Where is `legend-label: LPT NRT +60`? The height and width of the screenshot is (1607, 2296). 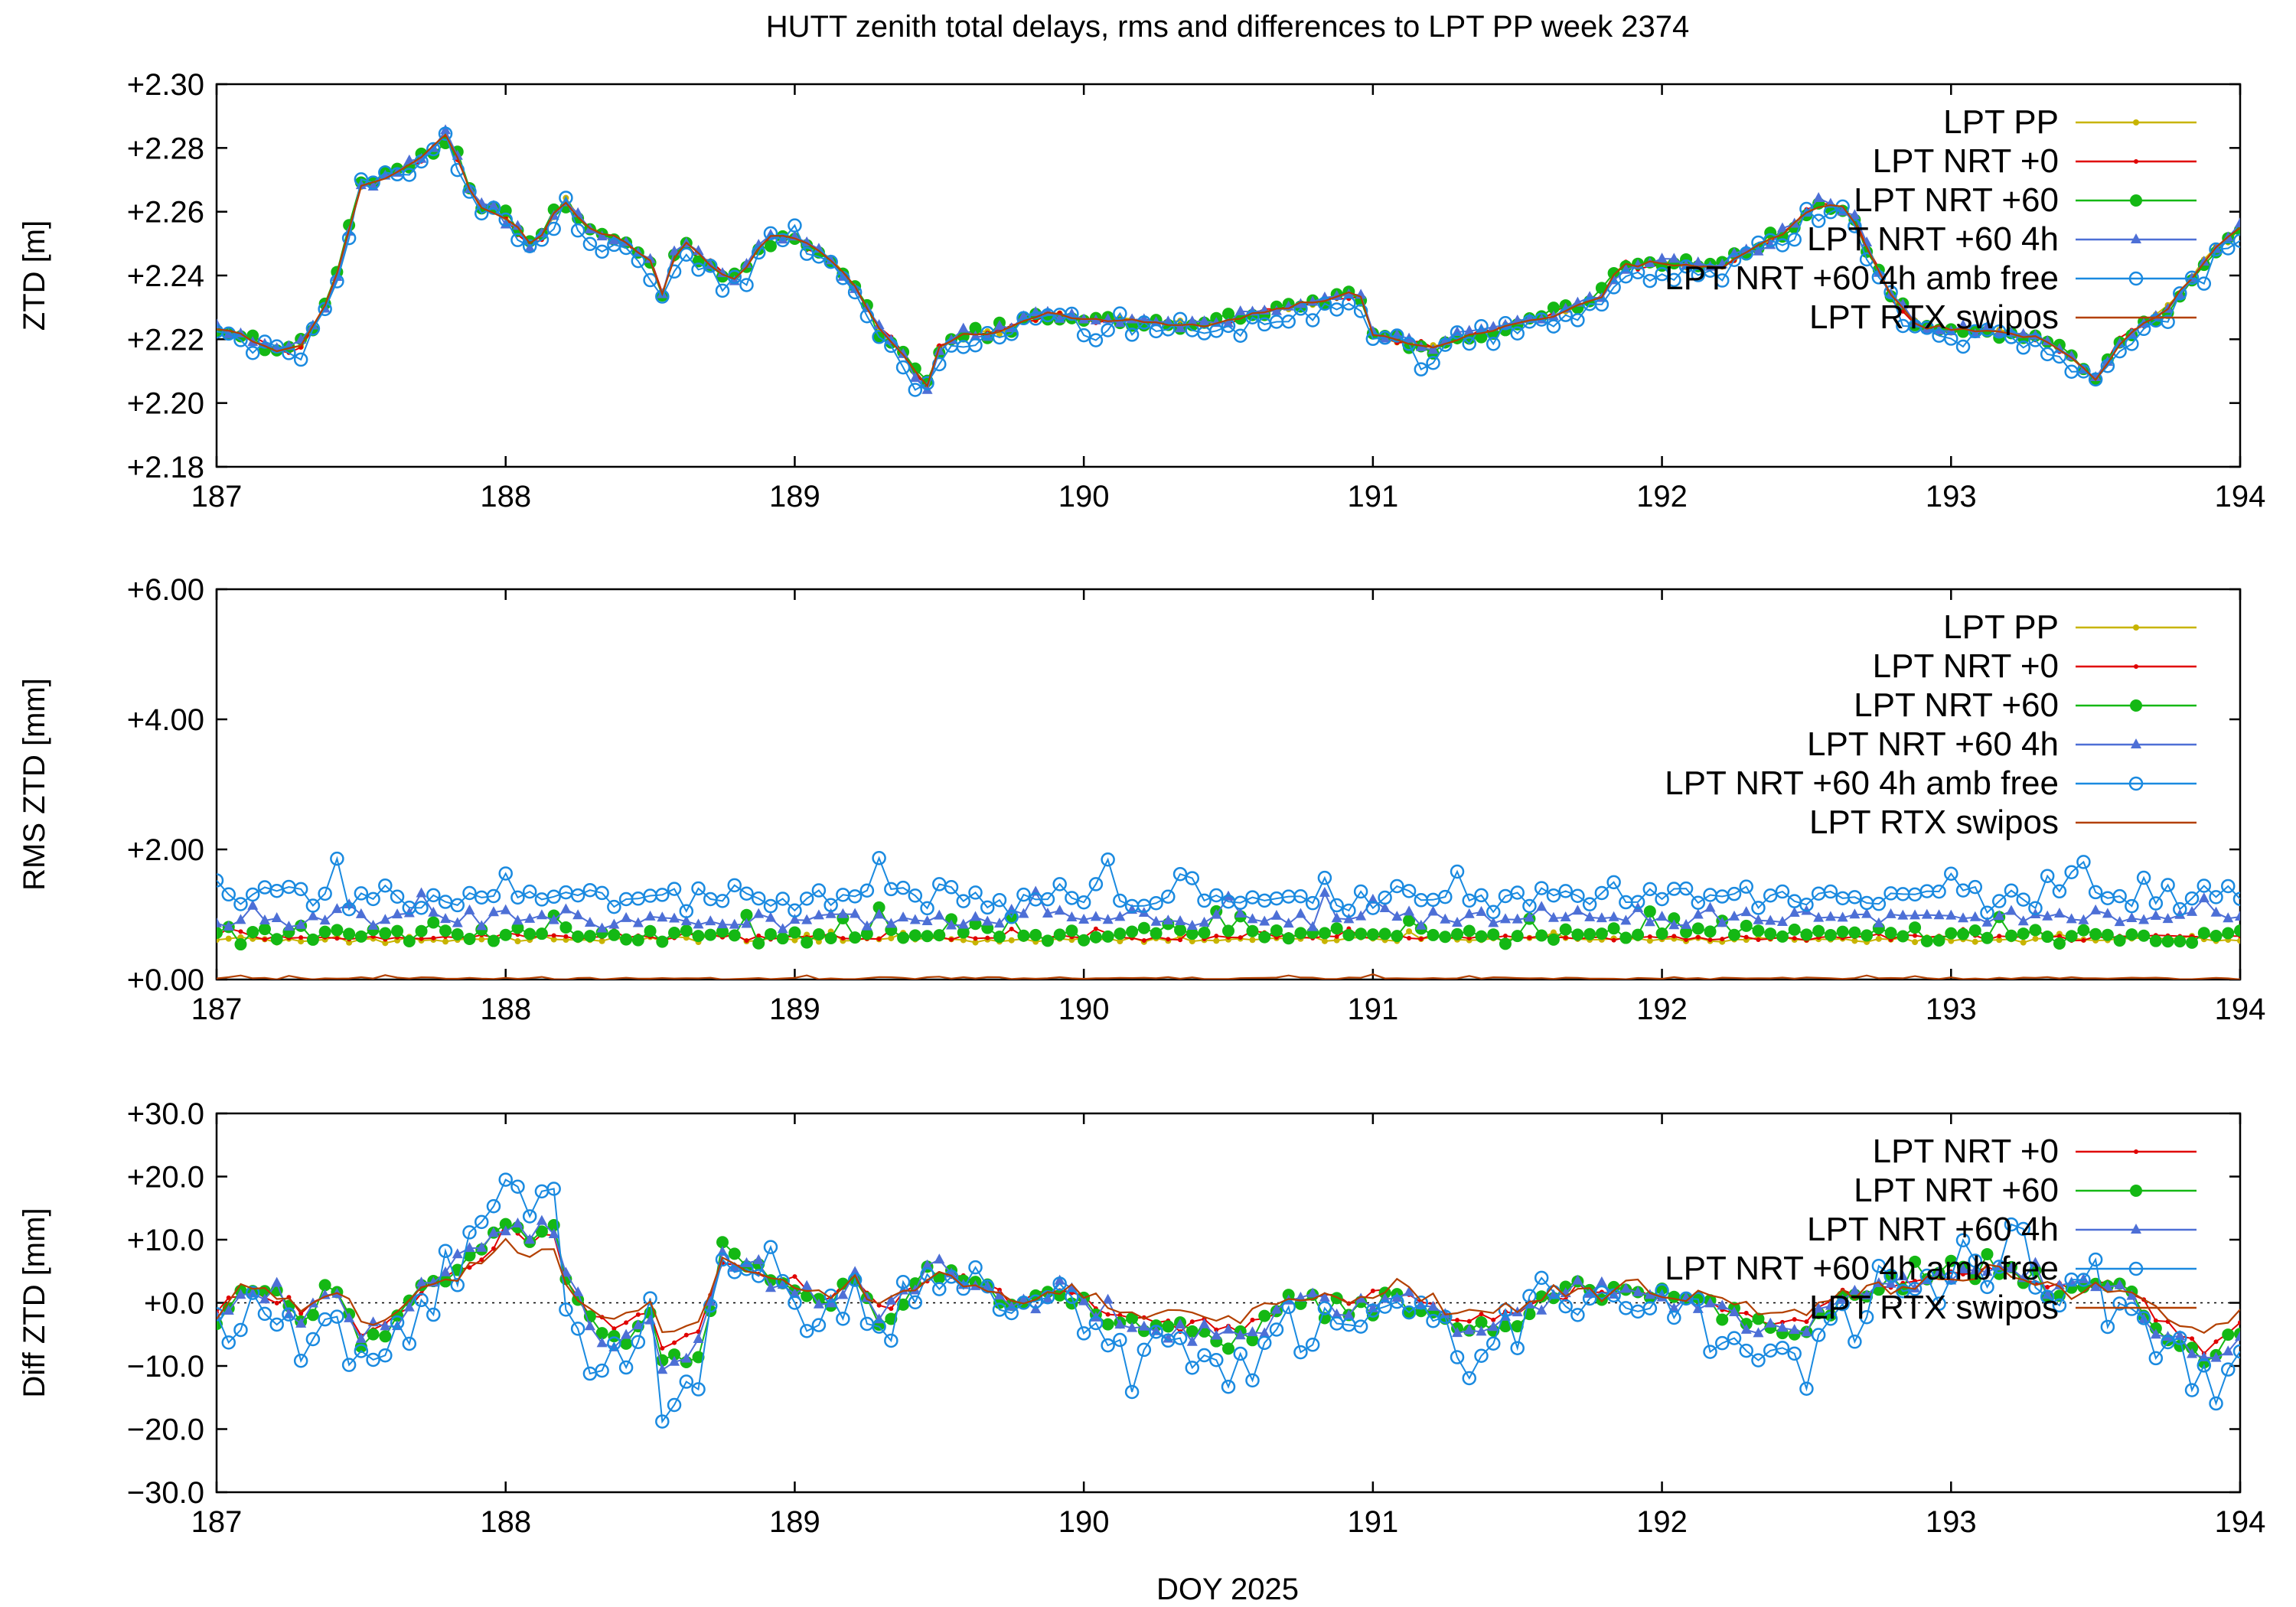 legend-label: LPT NRT +60 is located at coordinates (1956, 200).